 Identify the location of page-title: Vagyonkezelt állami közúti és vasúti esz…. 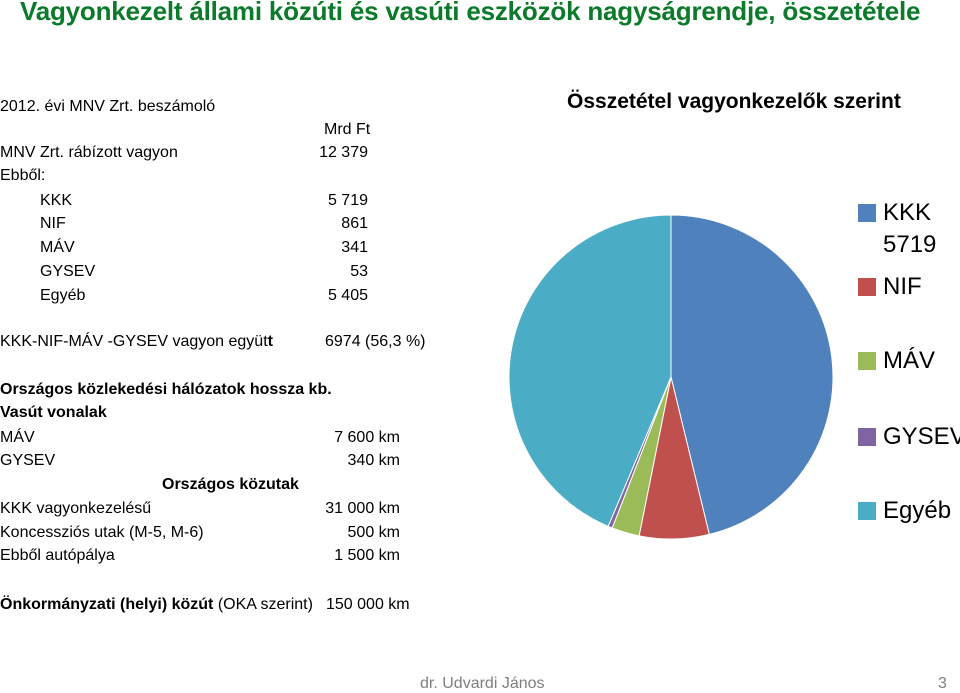
(470, 13).